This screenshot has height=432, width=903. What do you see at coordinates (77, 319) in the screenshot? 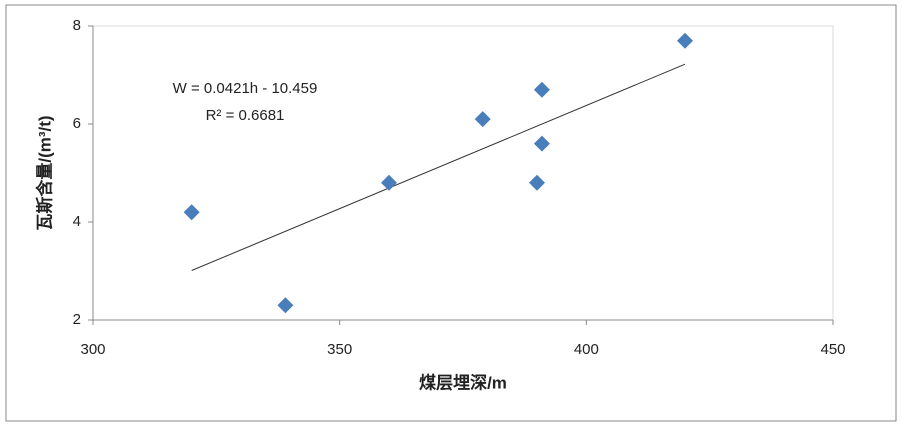
I see `y-tick-label: 2` at bounding box center [77, 319].